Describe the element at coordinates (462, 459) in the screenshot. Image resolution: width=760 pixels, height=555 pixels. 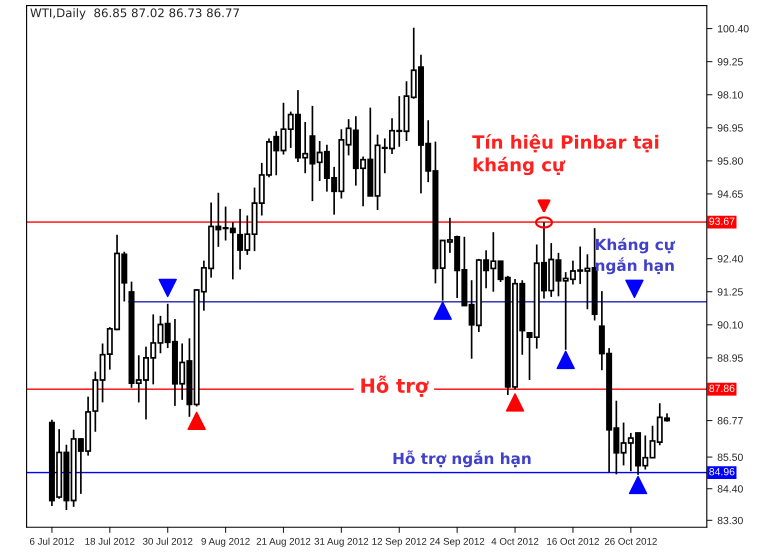
I see `annotation: Hỗ trợ ngắn hạn` at that location.